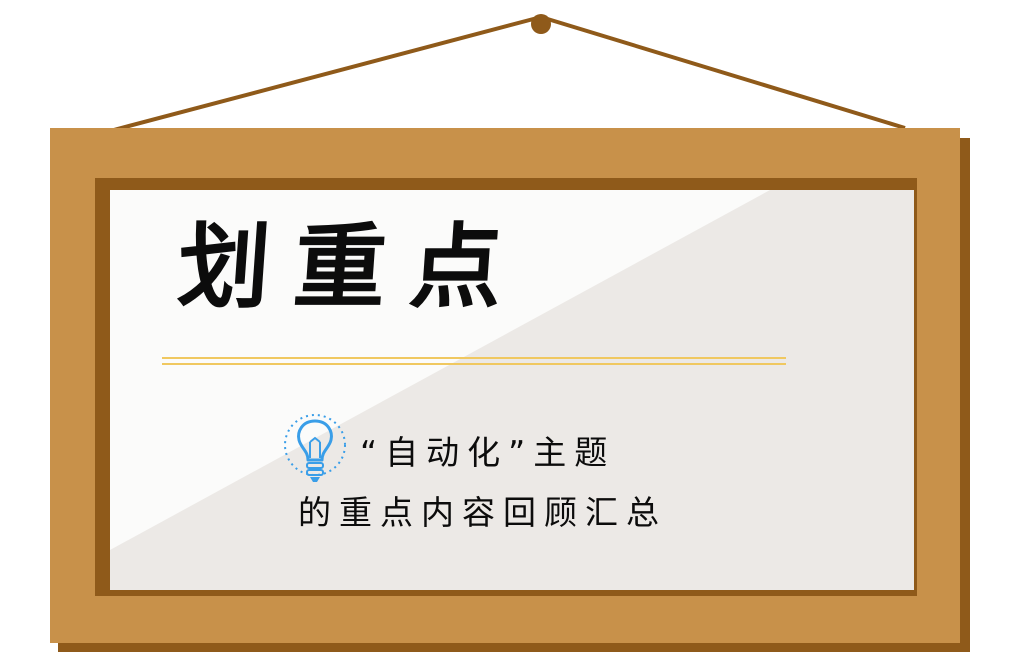 The height and width of the screenshot is (664, 1036). What do you see at coordinates (474, 358) in the screenshot?
I see `title-underline` at bounding box center [474, 358].